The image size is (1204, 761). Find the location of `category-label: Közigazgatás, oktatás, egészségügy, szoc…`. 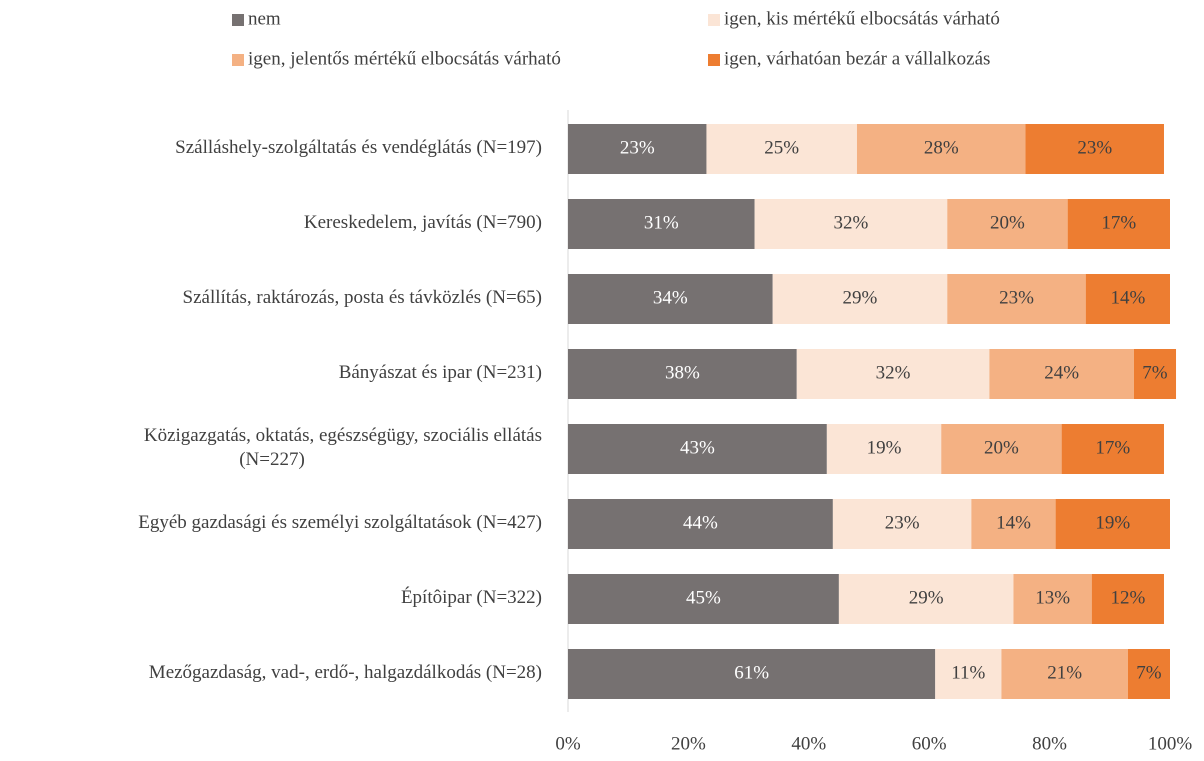

category-label: Közigazgatás, oktatás, egészségügy, szoc… is located at coordinates (343, 447).